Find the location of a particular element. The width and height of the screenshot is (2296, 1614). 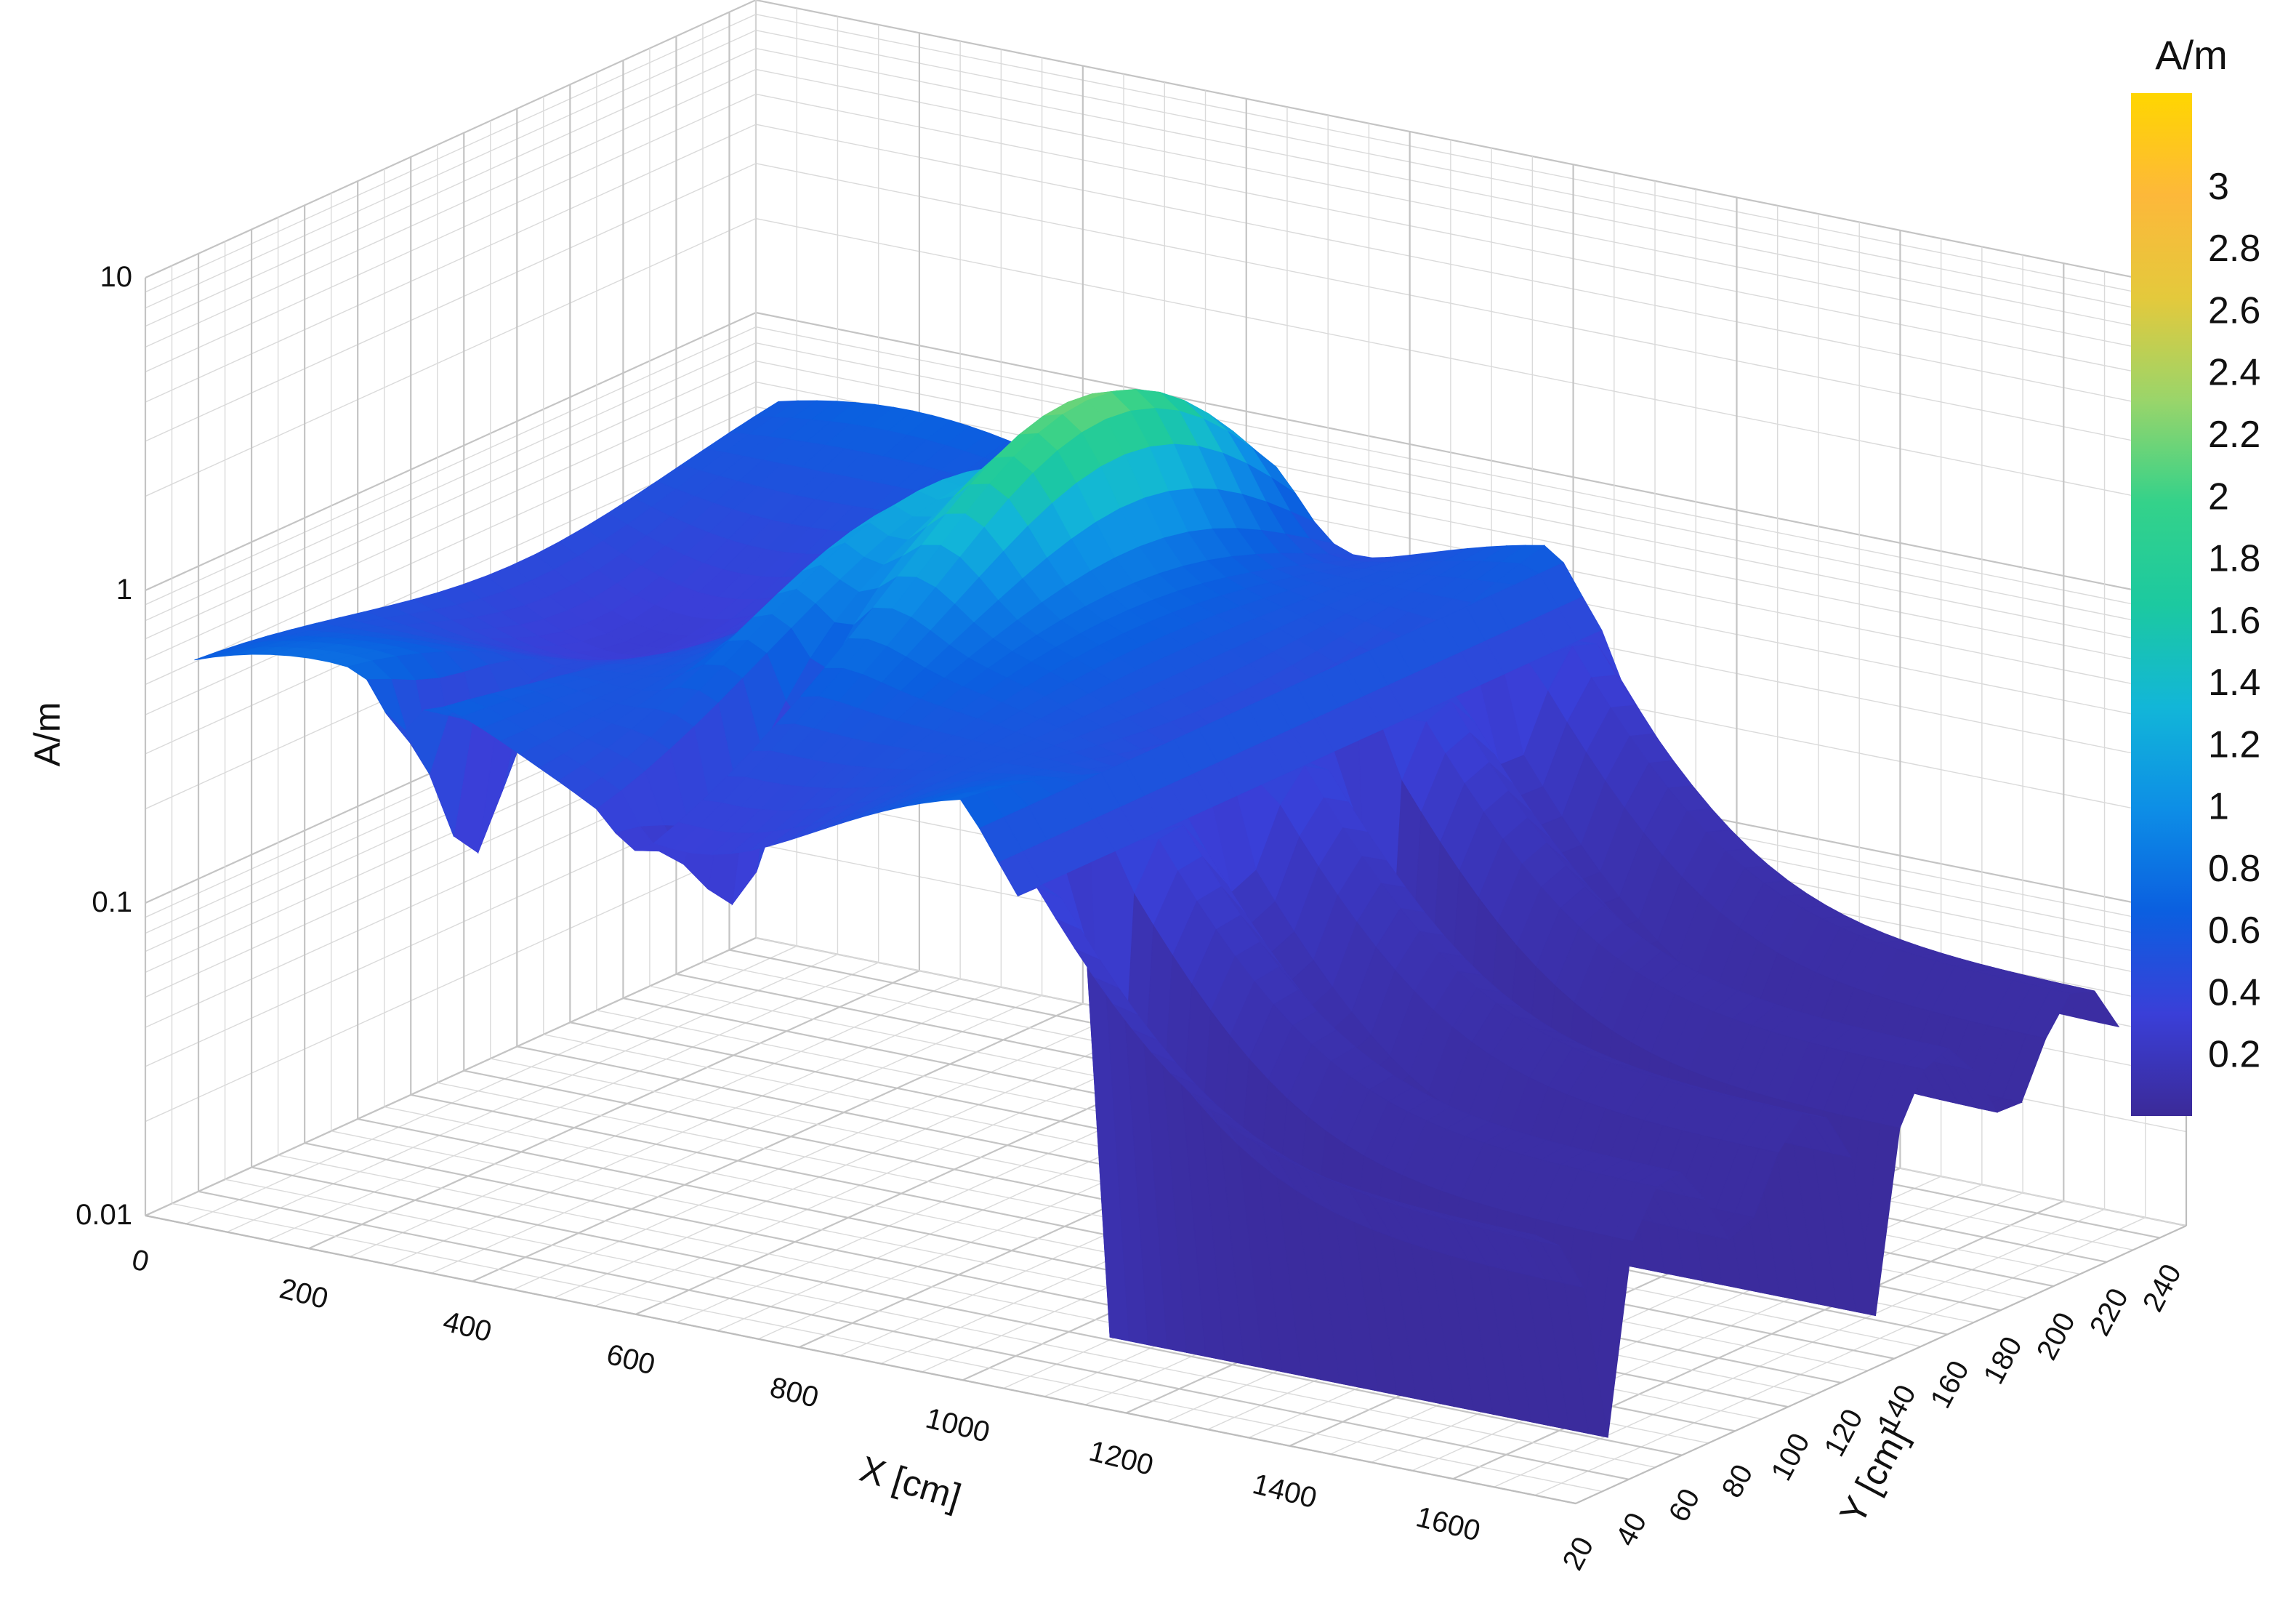

y-tick-label: 180 is located at coordinates (2003, 1360).